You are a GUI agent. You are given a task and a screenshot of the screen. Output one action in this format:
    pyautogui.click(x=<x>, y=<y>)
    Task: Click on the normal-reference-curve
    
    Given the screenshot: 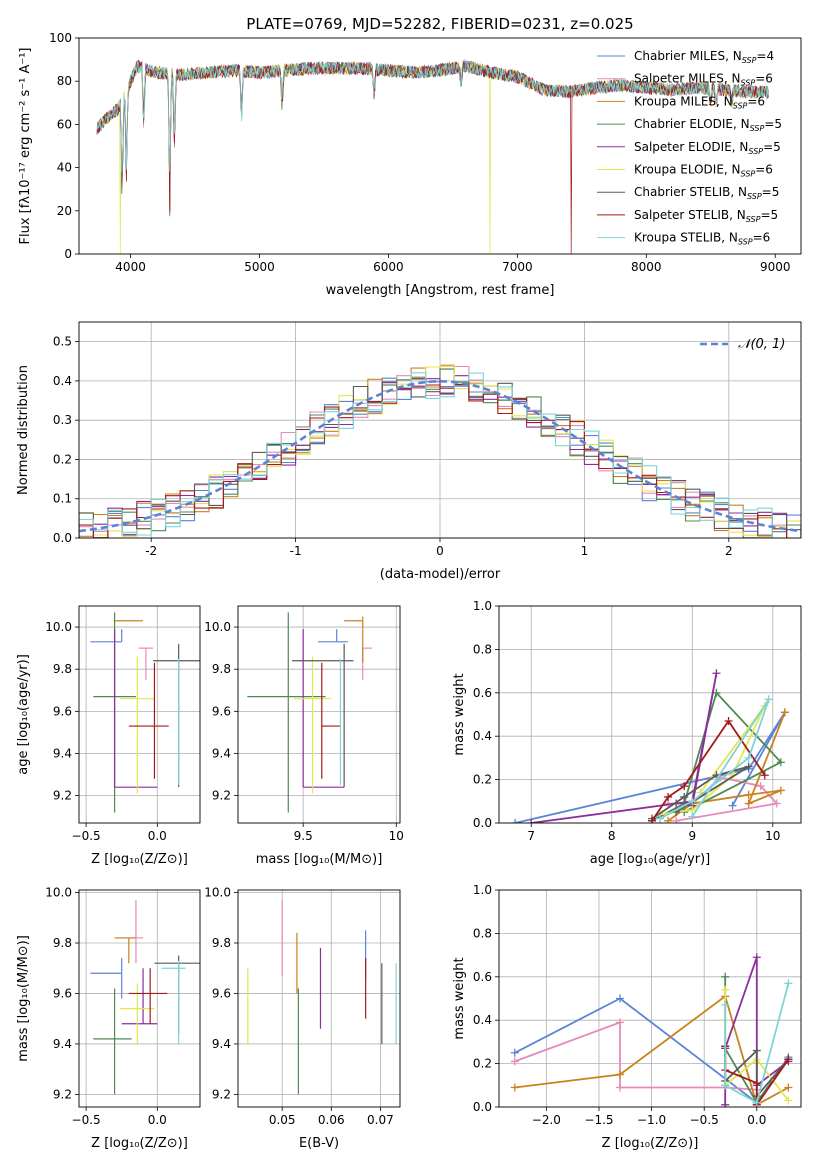 What is the action you would take?
    pyautogui.click(x=440, y=456)
    